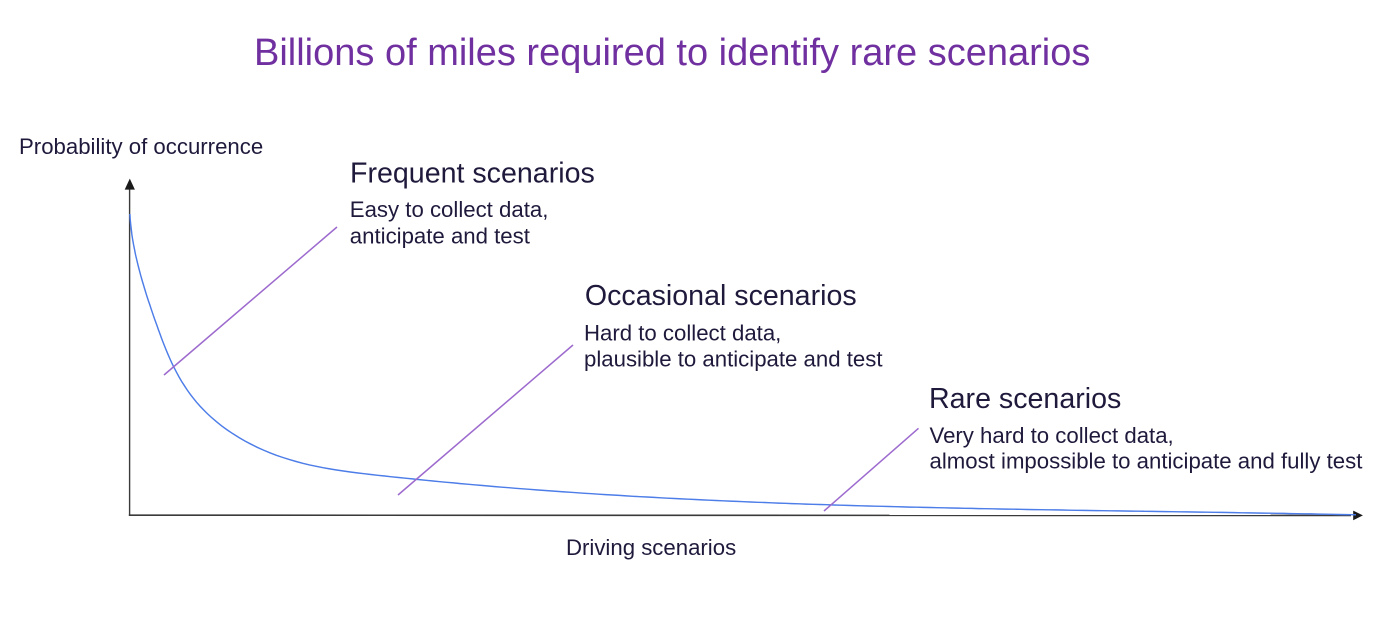  What do you see at coordinates (733, 359) in the screenshot?
I see `svg-text:plausible to anticipate and te: plausible to anticipate and test` at bounding box center [733, 359].